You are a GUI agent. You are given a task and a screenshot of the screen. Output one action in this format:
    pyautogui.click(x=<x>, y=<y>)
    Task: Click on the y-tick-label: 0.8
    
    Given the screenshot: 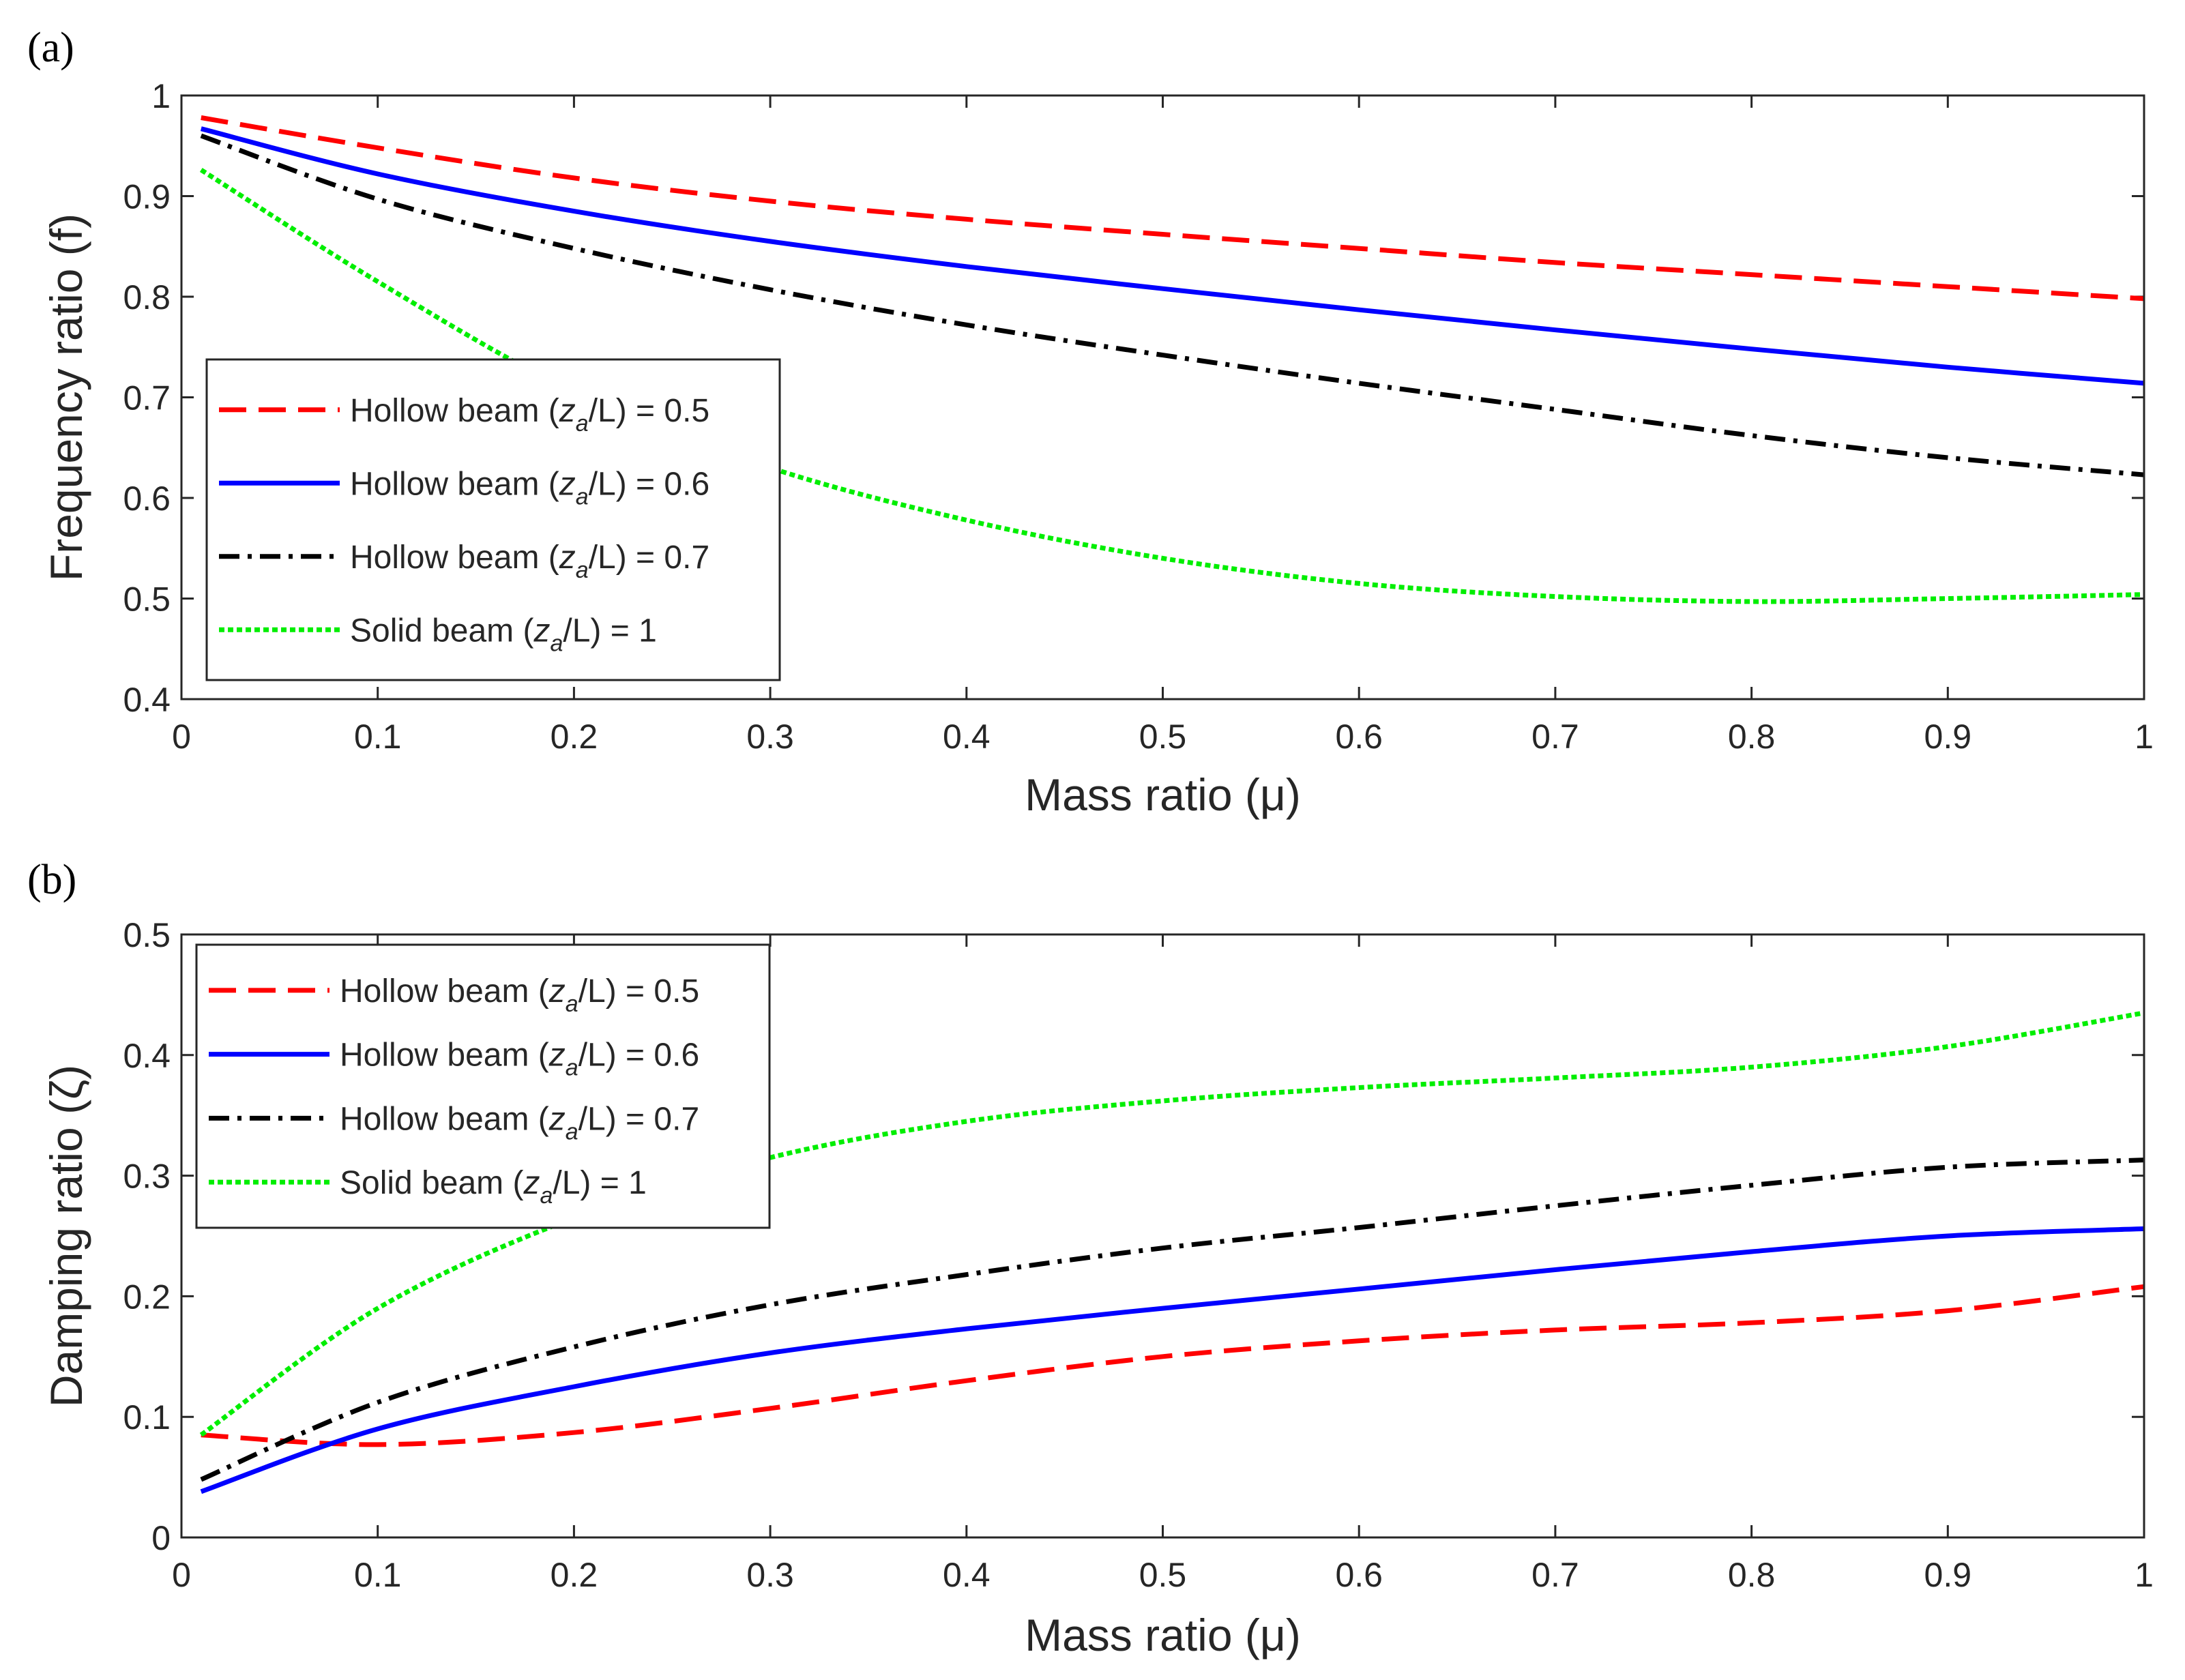 What is the action you would take?
    pyautogui.click(x=147, y=297)
    